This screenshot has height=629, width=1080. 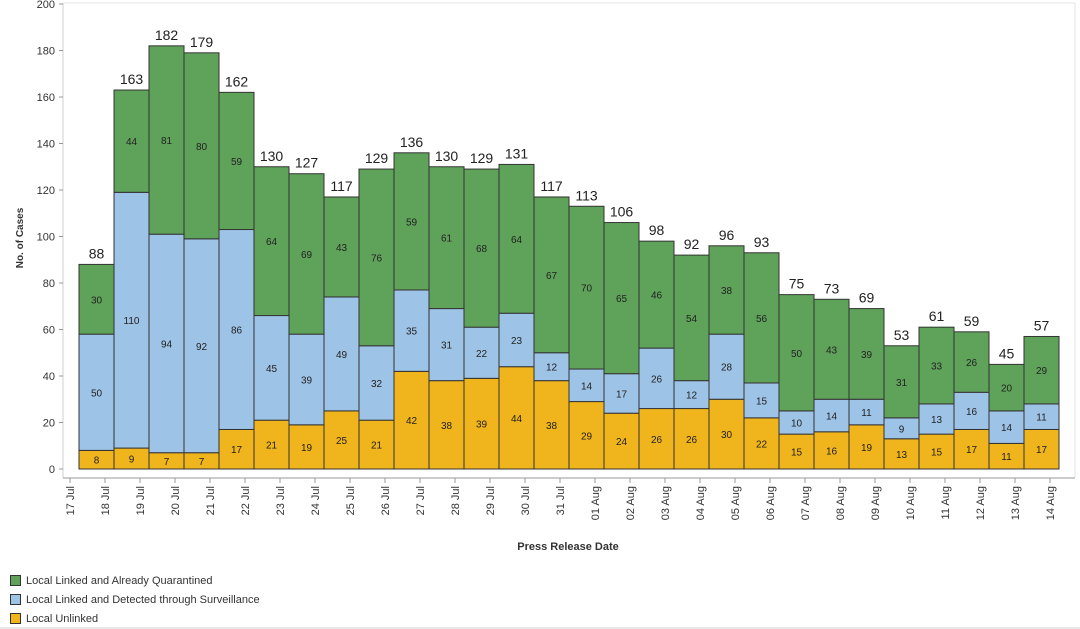 What do you see at coordinates (49, 331) in the screenshot?
I see `y-tick-label: 60` at bounding box center [49, 331].